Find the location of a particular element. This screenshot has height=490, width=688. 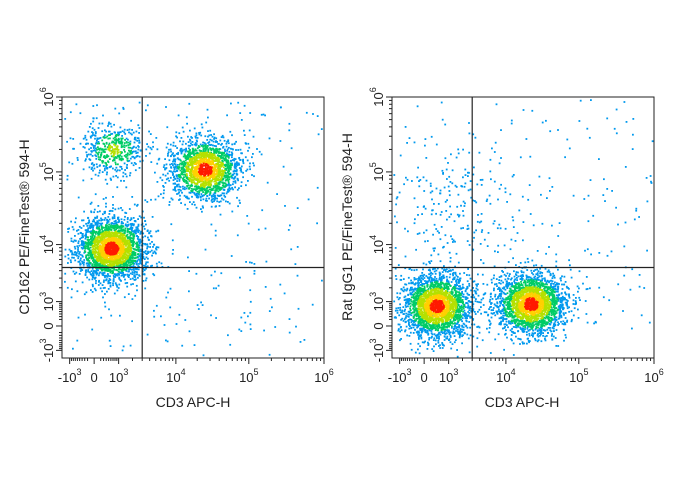

x-tick-base: -10 is located at coordinates (67, 377).